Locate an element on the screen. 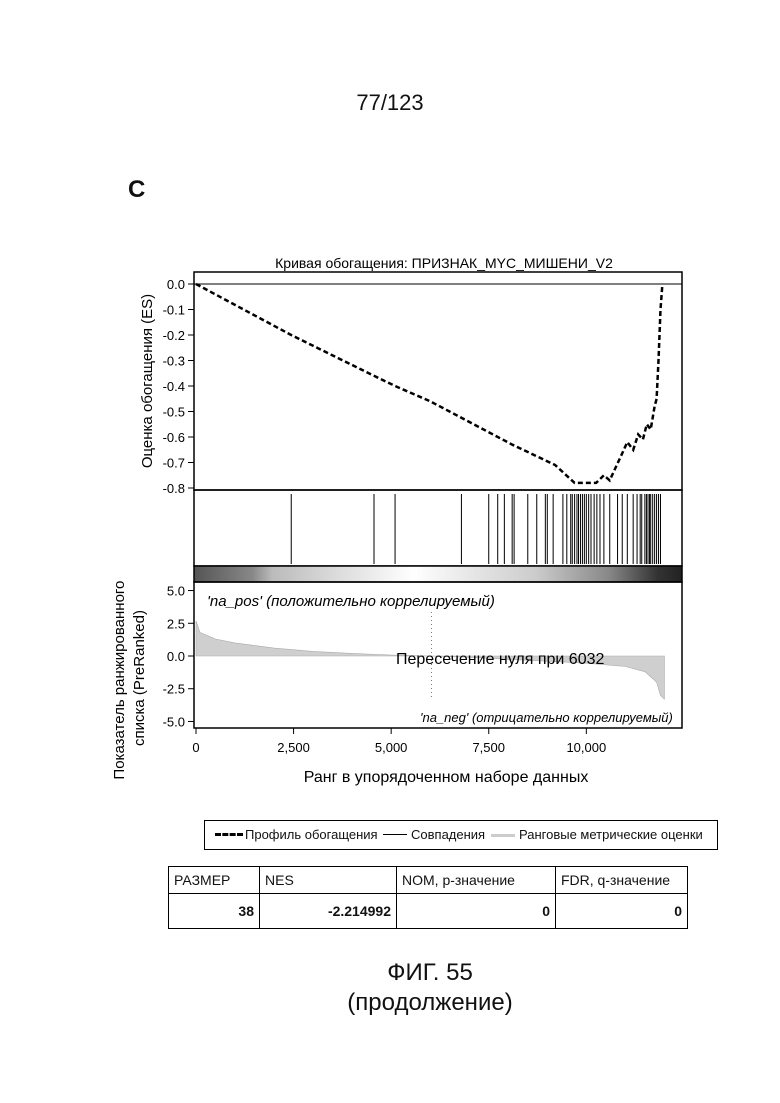 The image size is (780, 1103). stats-size-value: 38 is located at coordinates (214, 911).